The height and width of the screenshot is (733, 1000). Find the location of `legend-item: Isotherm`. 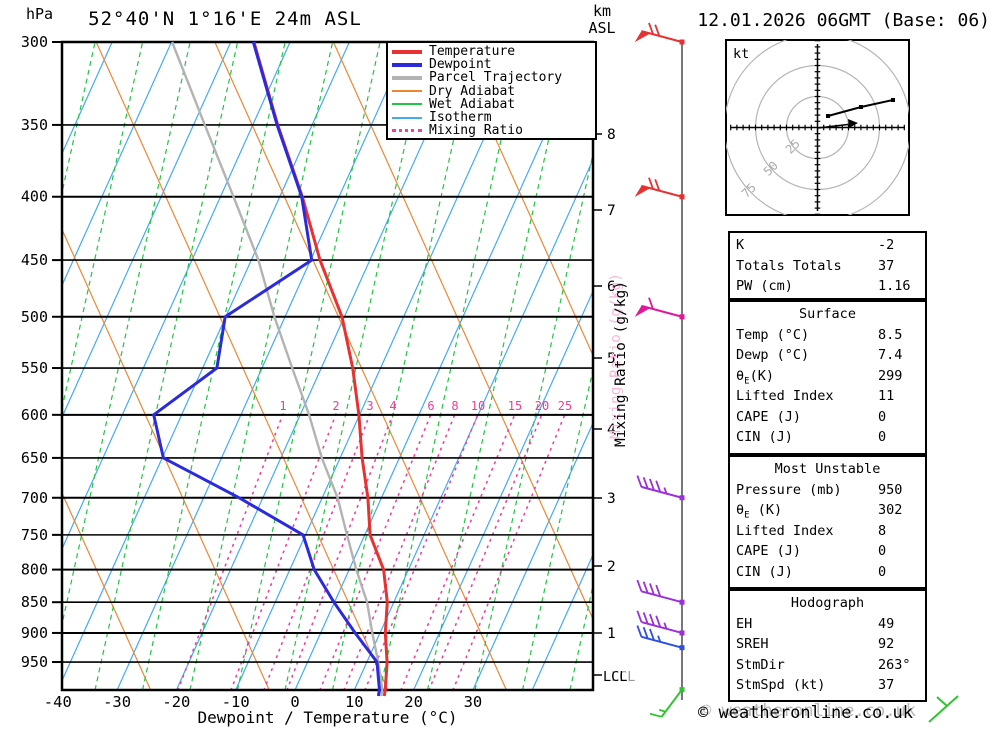

legend-item: Isotherm is located at coordinates (493, 117).